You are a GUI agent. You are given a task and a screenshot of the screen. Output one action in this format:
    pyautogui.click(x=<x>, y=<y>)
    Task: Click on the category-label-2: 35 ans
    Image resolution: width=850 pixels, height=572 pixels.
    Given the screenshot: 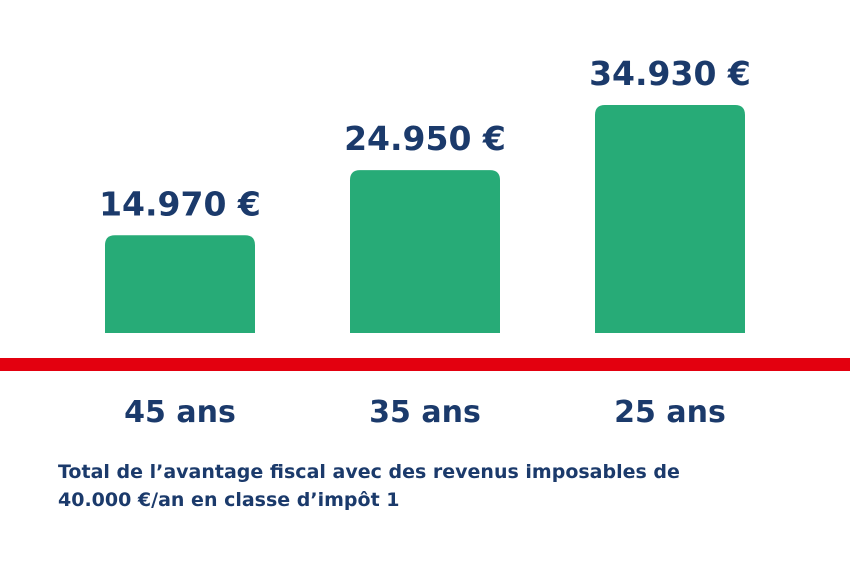 What is the action you would take?
    pyautogui.click(x=425, y=412)
    